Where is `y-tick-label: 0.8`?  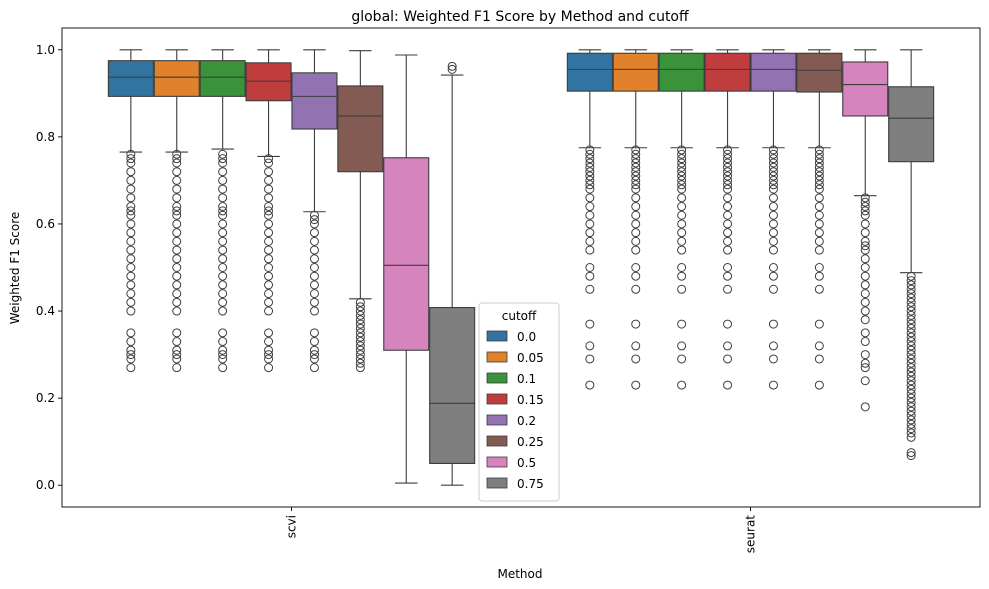 y-tick-label: 0.8 is located at coordinates (45, 137).